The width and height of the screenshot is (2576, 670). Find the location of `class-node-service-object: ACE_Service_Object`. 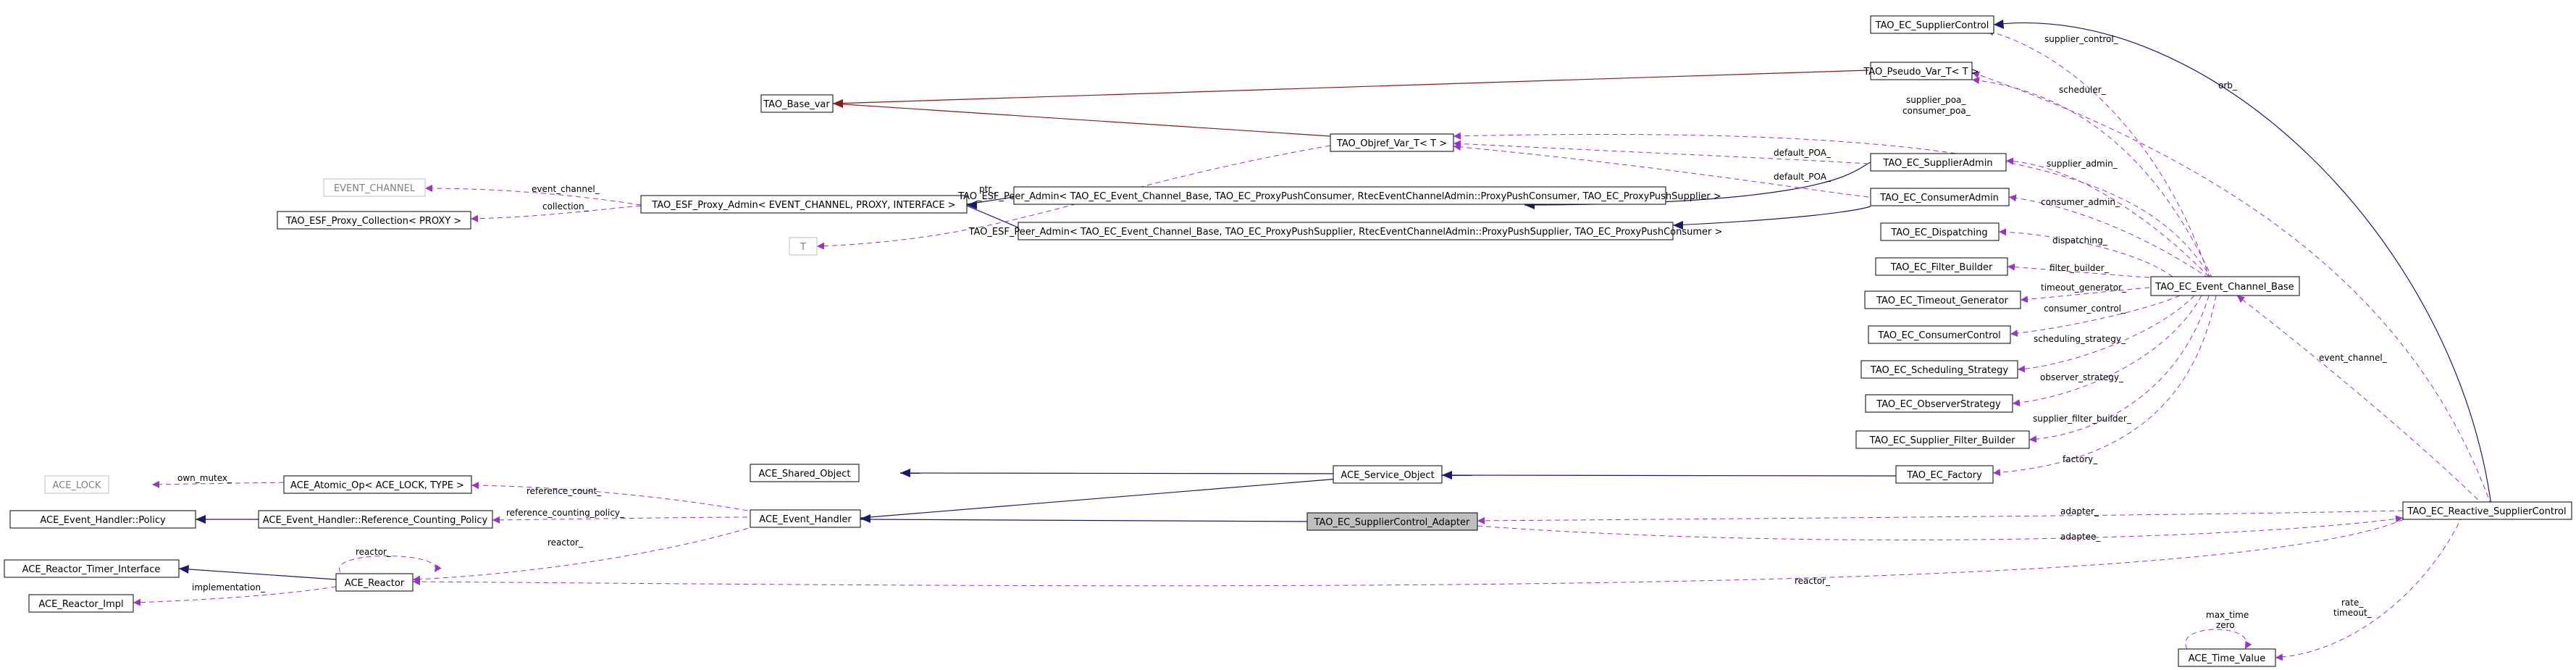

class-node-service-object: ACE_Service_Object is located at coordinates (1388, 475).